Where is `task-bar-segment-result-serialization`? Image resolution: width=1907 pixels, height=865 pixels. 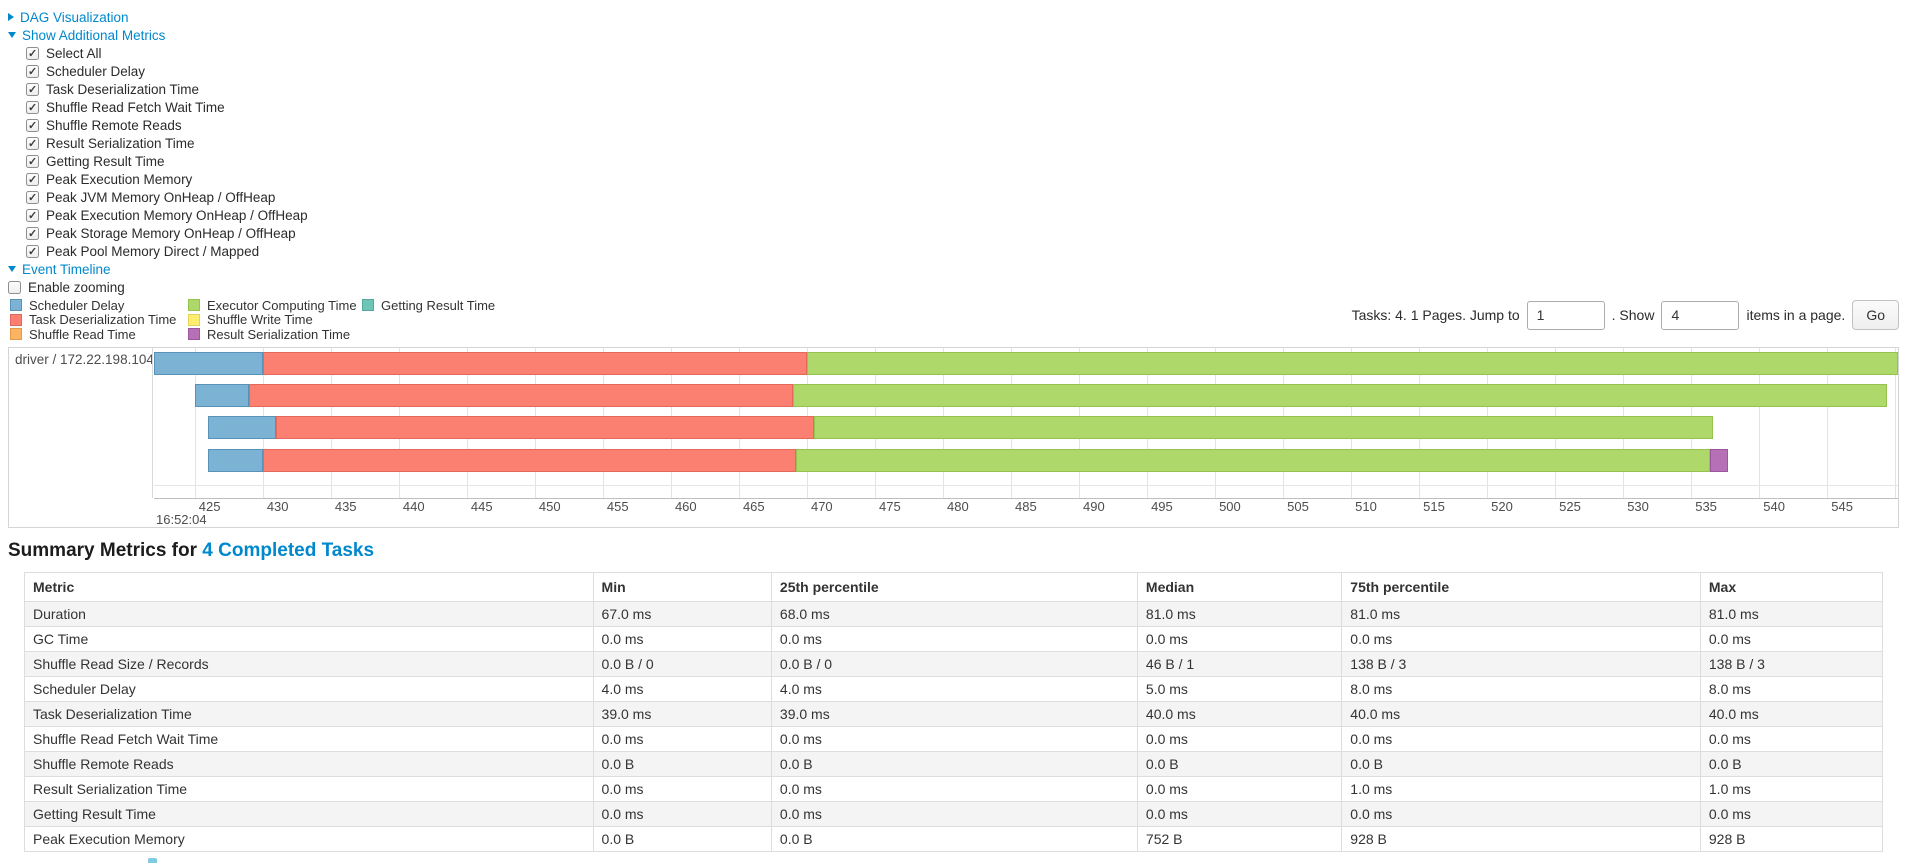
task-bar-segment-result-serialization is located at coordinates (1719, 460).